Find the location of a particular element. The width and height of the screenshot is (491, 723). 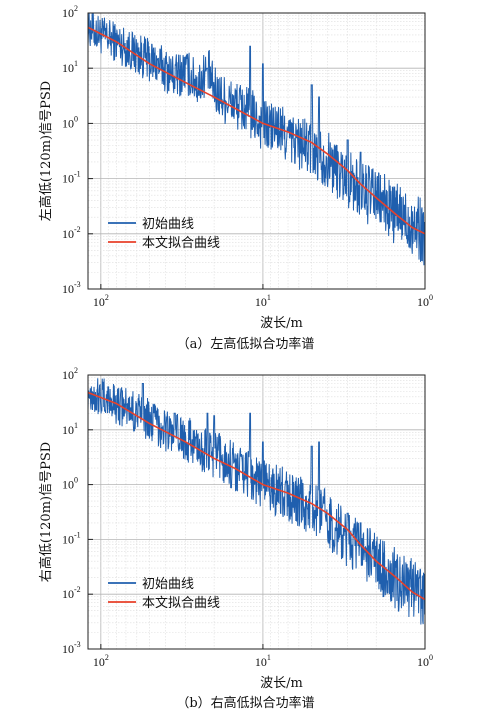

chart-caption: （b）右高低拟合功率谱 is located at coordinates (245, 703).